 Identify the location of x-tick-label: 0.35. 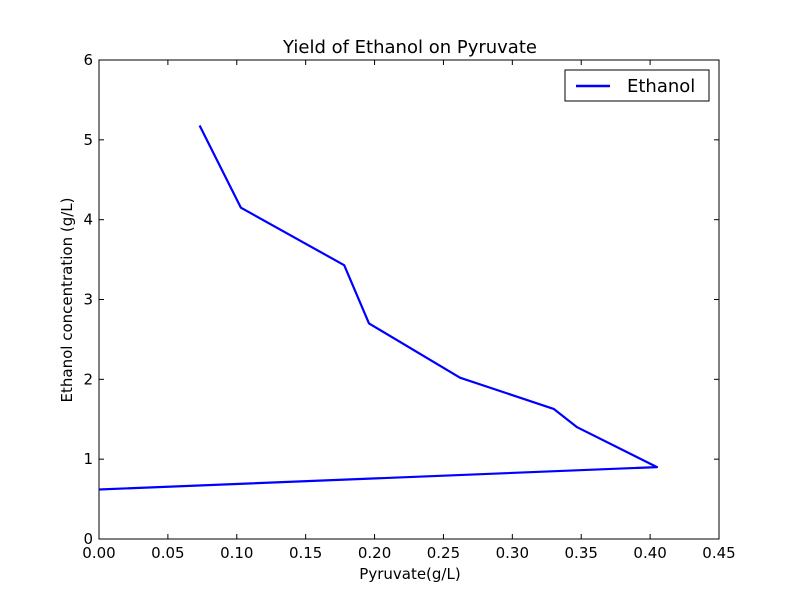
(581, 553).